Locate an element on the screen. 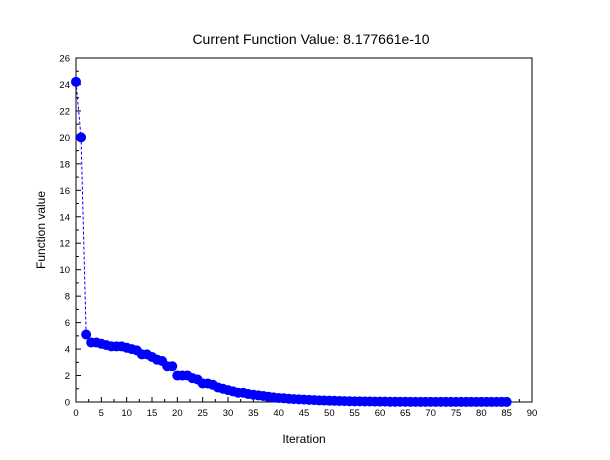 Image resolution: width=610 pixels, height=460 pixels. x-tick-label: 75 is located at coordinates (456, 413).